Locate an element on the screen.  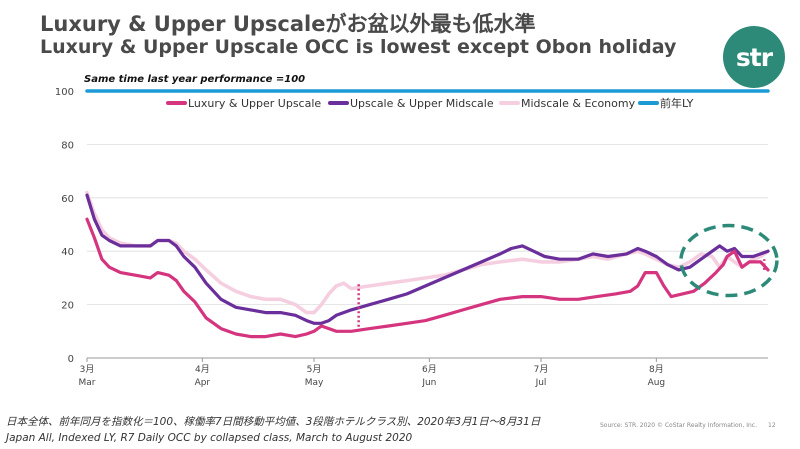
page-number: 12 is located at coordinates (772, 425).